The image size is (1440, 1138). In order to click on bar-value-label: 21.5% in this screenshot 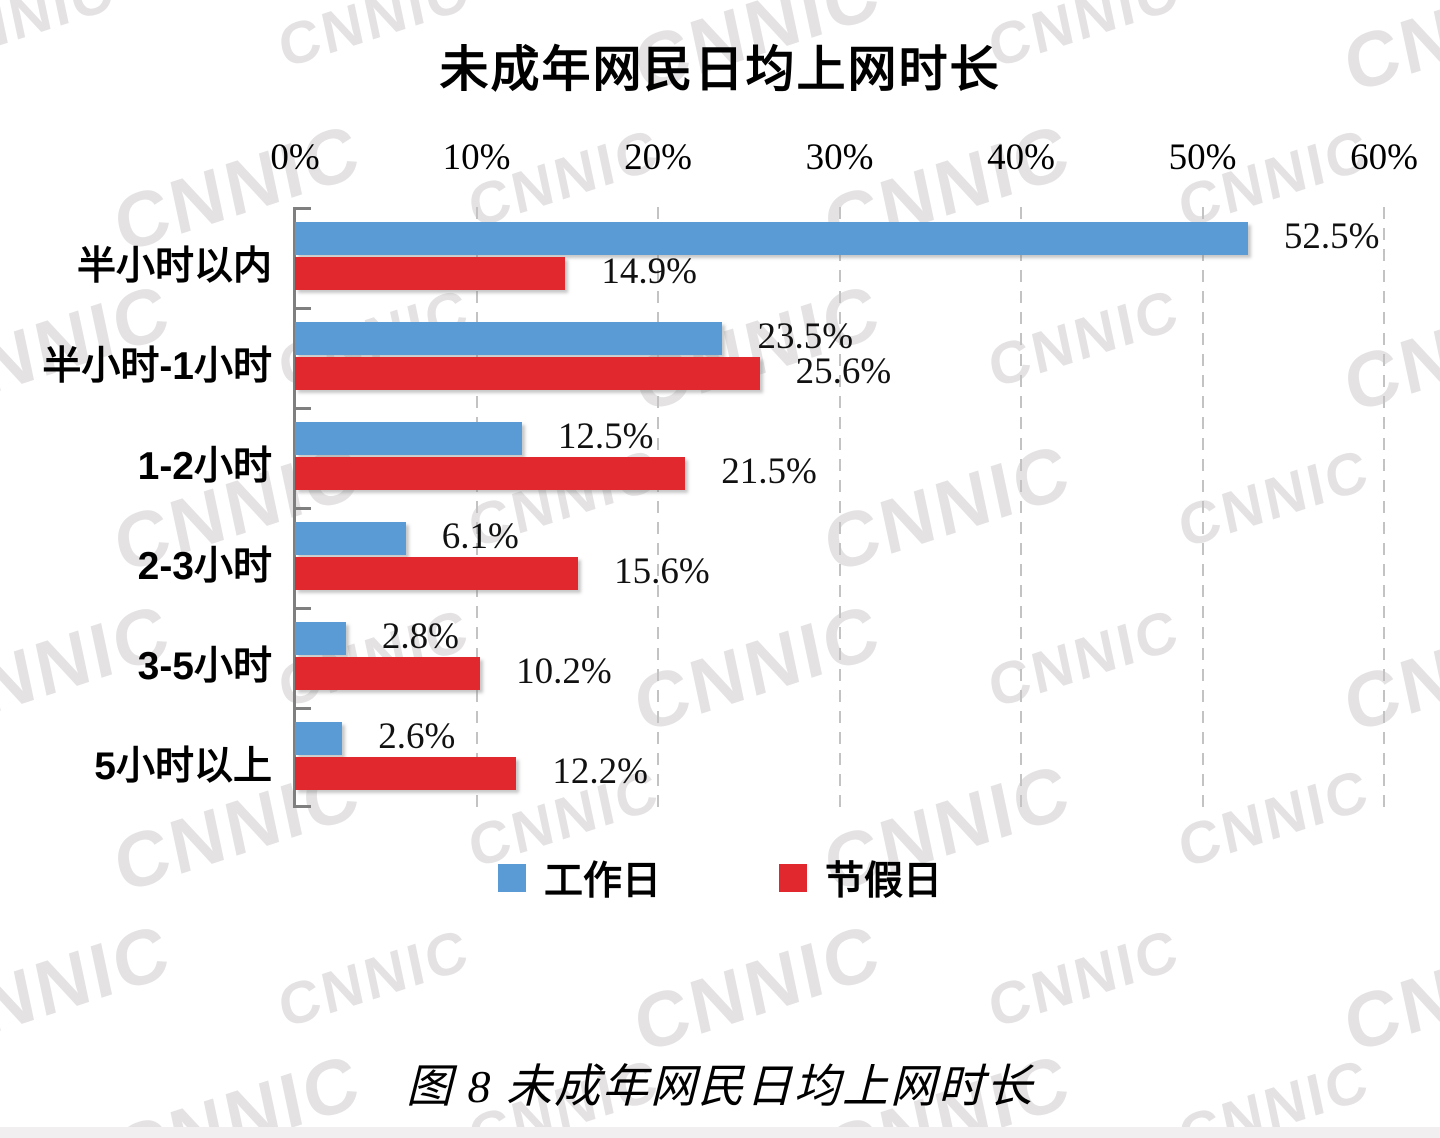, I will do `click(769, 471)`.